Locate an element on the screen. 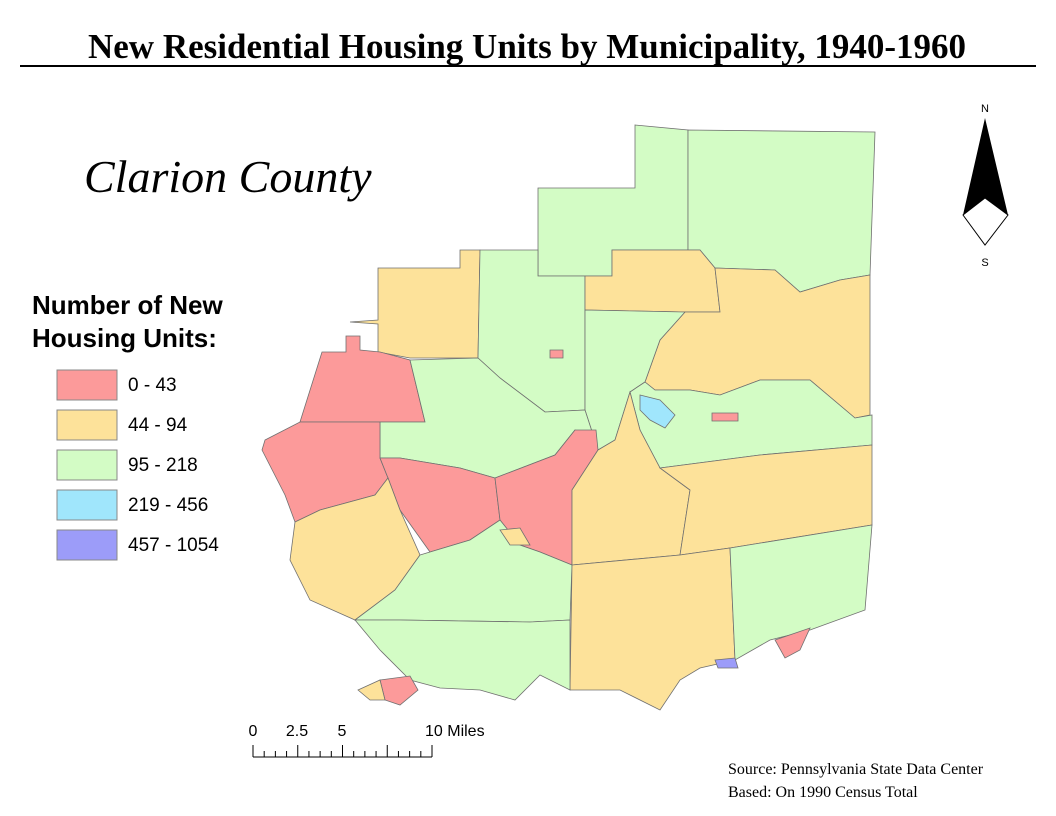 This screenshot has width=1056, height=816. legend-label: 44 - 94 is located at coordinates (158, 425).